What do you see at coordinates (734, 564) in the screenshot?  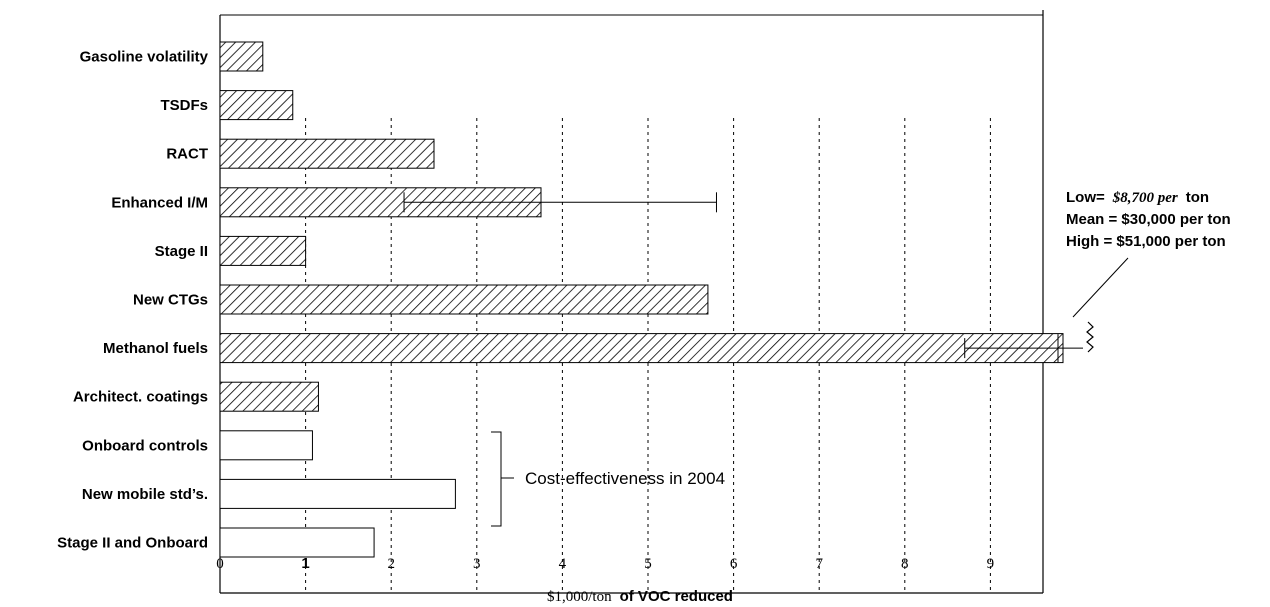 I see `x-tick-label-6: 6` at bounding box center [734, 564].